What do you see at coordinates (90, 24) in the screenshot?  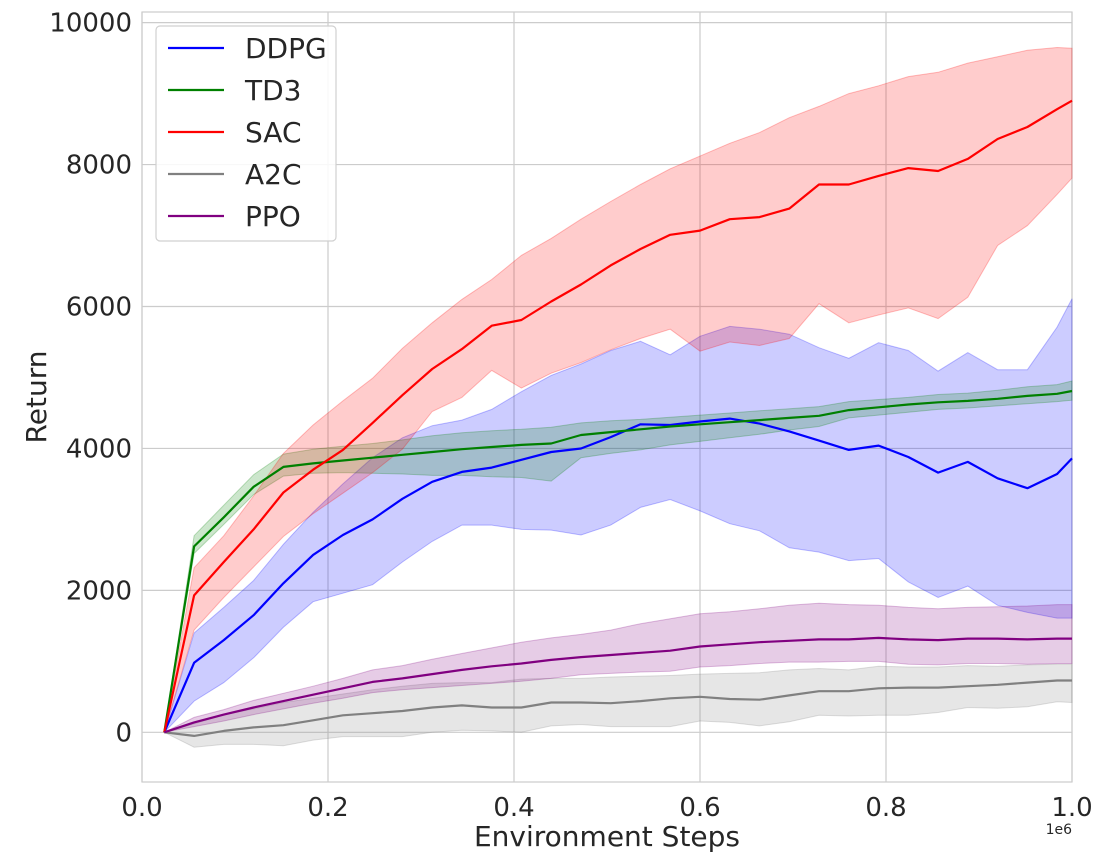 I see `y-tick-label: 10000` at bounding box center [90, 24].